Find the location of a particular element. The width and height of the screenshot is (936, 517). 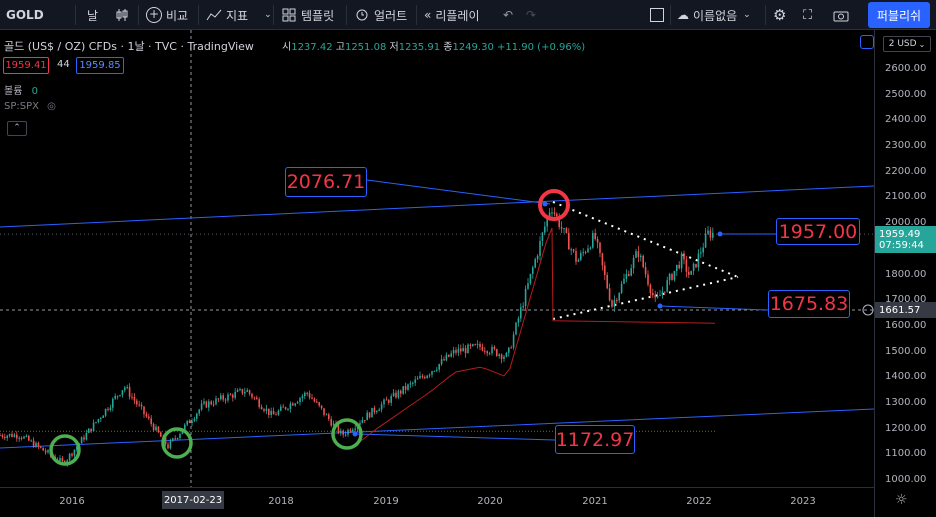

alert-button: 얼러트 is located at coordinates (380, 15).